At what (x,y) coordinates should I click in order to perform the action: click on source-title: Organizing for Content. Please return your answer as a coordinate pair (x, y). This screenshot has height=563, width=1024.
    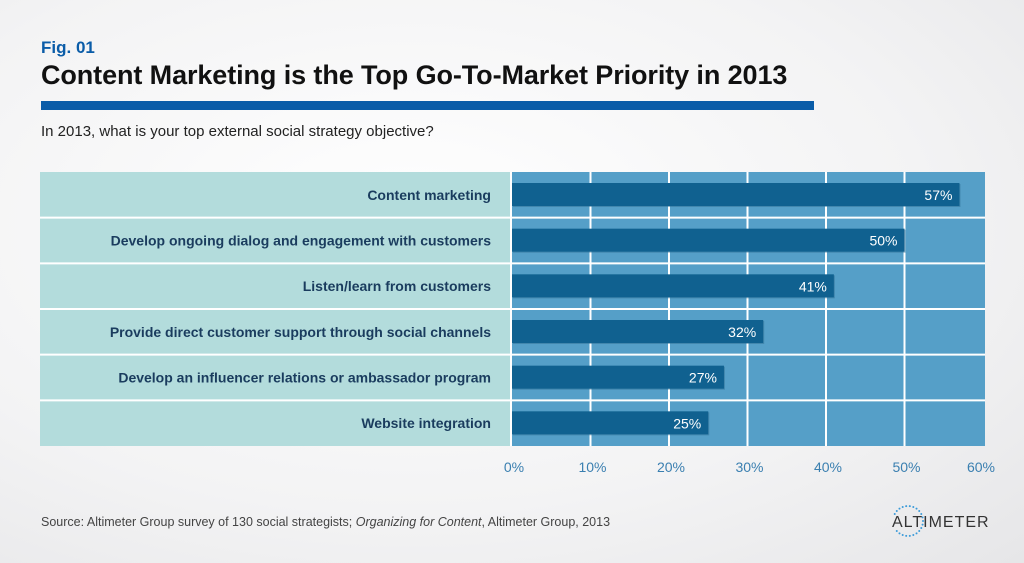
    Looking at the image, I should click on (418, 522).